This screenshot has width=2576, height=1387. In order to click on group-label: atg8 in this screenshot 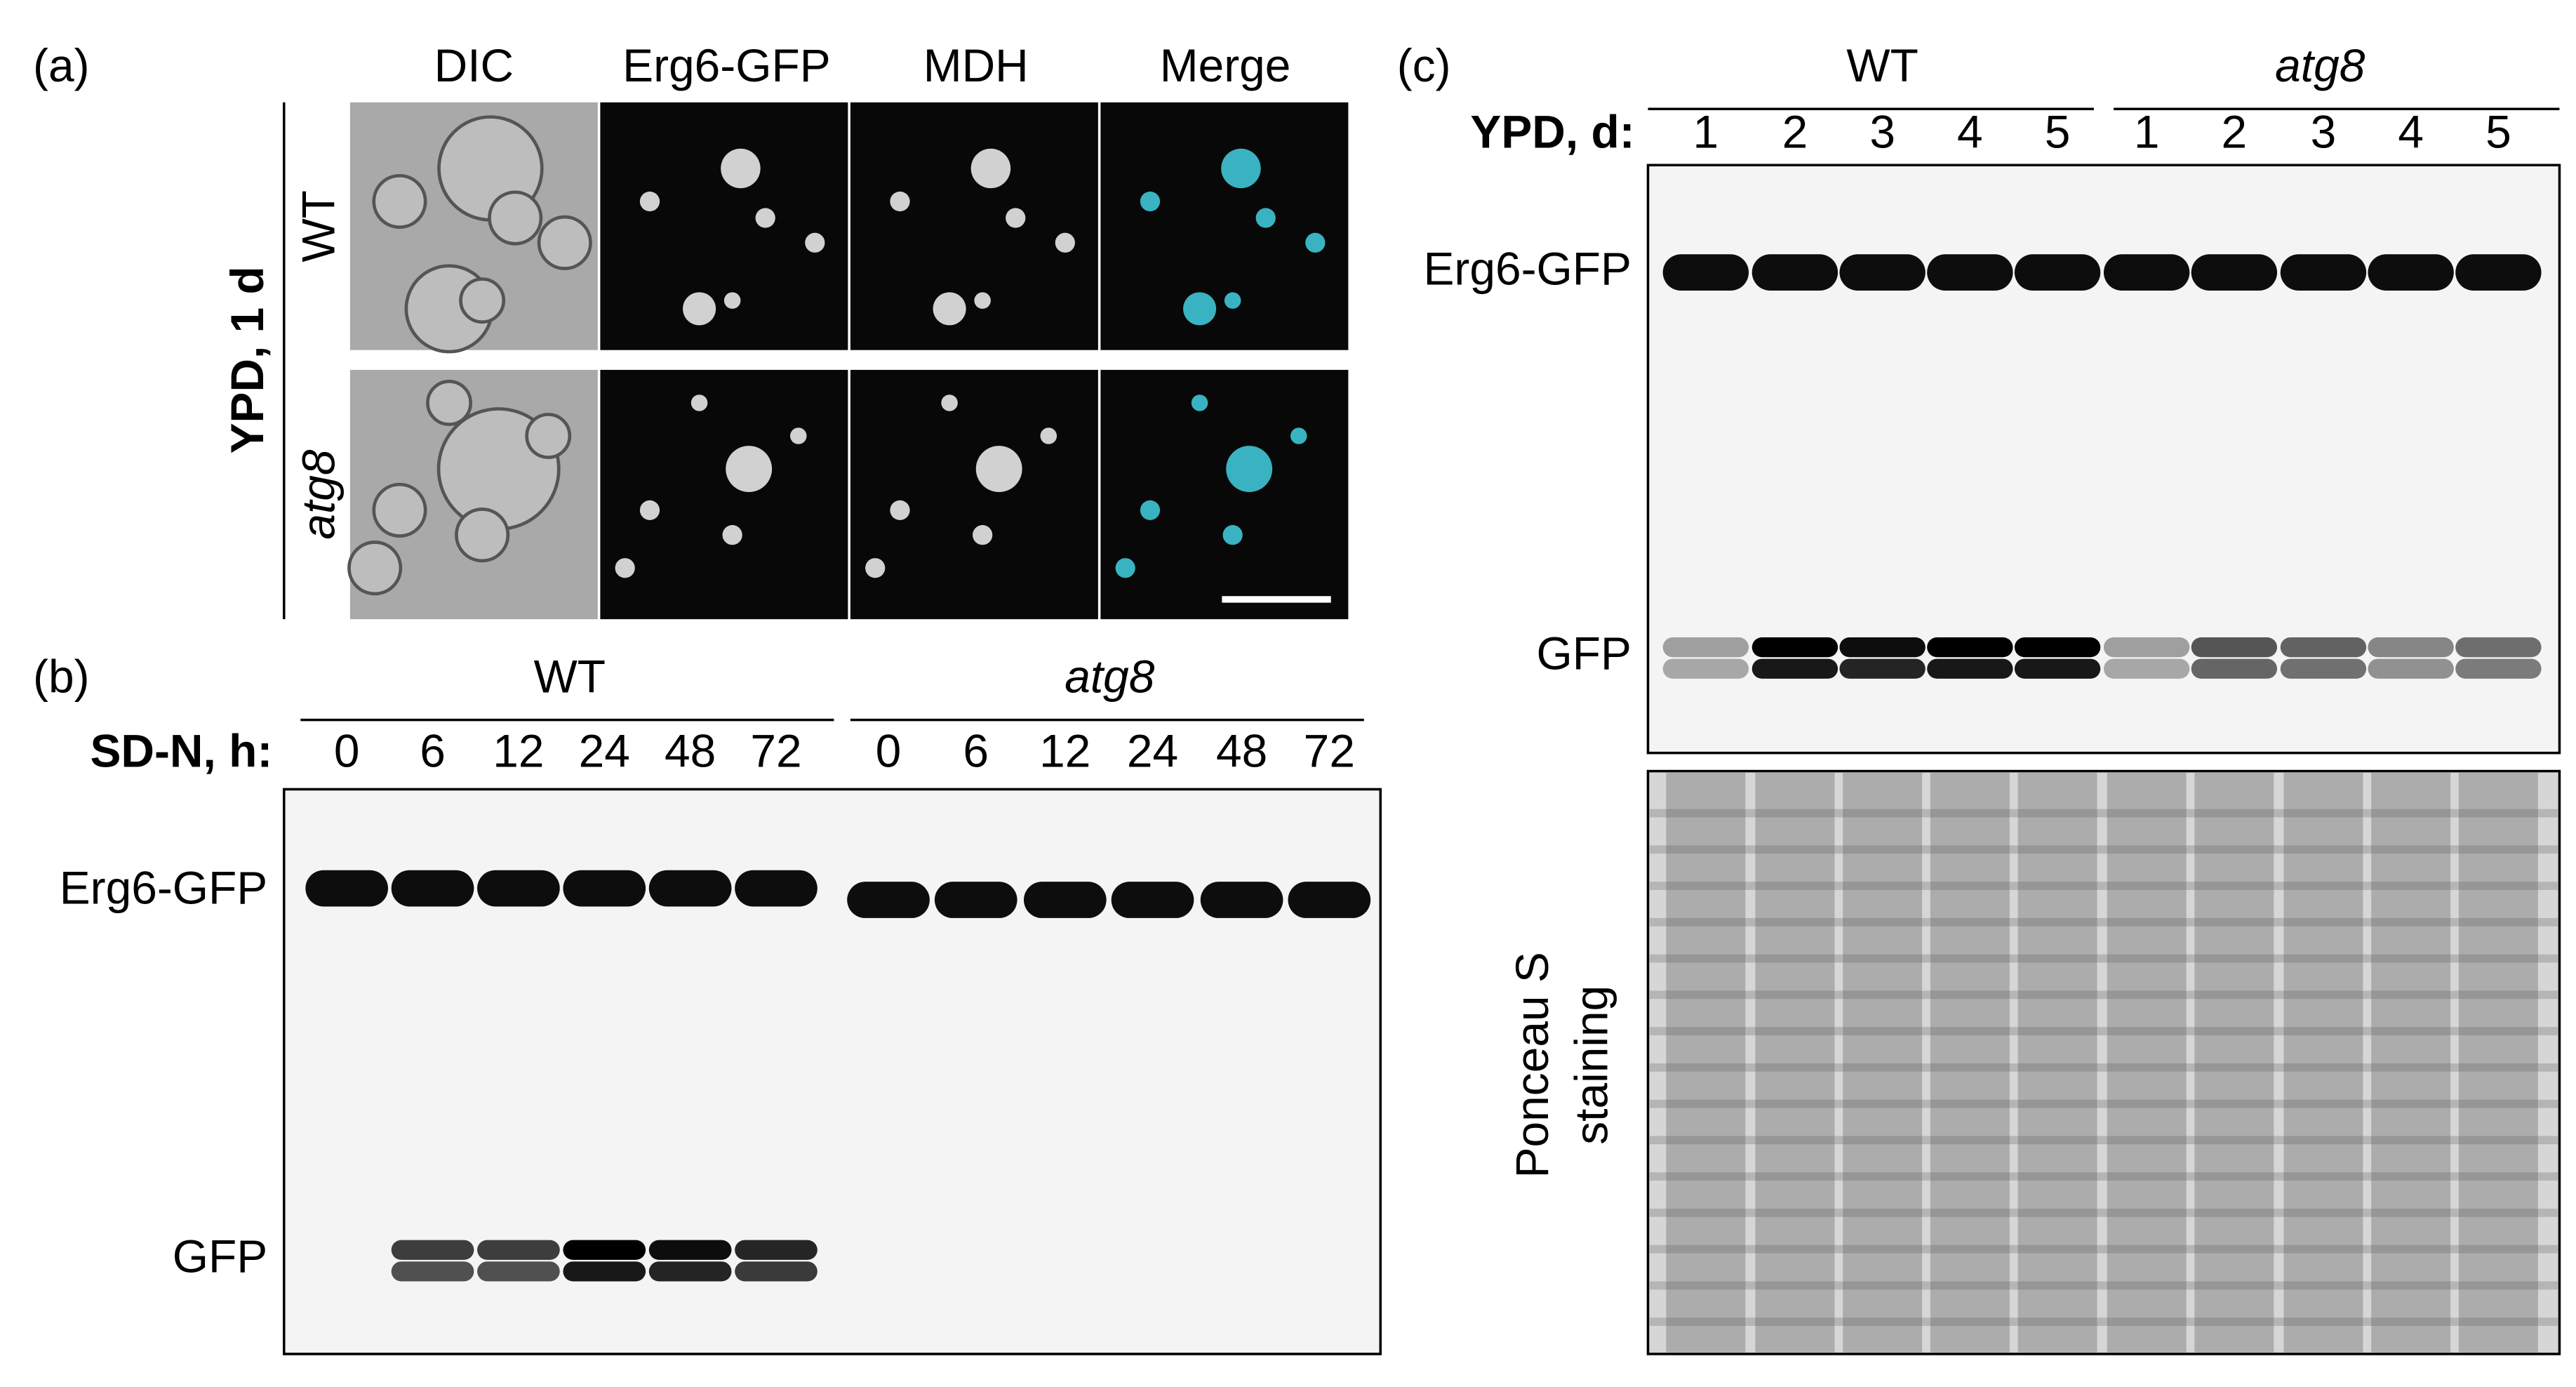, I will do `click(1110, 677)`.